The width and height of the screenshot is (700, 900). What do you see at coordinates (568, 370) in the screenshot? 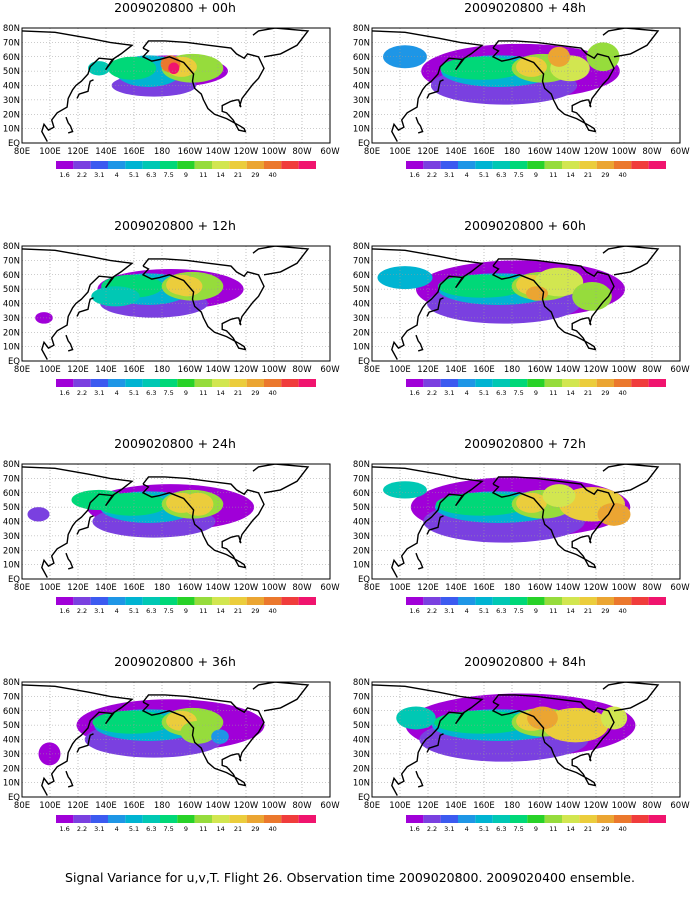
I see `lon-tick-label: 140W` at bounding box center [568, 370].